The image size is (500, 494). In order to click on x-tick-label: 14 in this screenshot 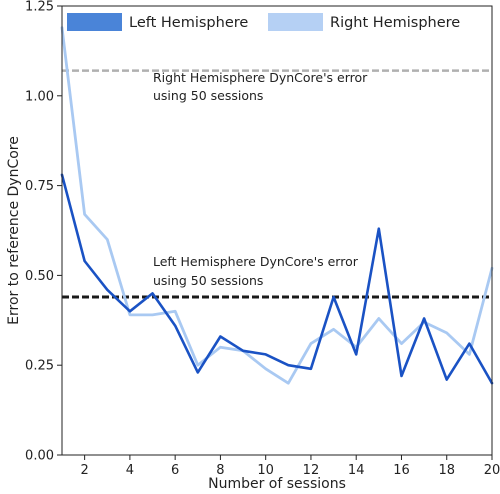, I will do `click(356, 470)`.